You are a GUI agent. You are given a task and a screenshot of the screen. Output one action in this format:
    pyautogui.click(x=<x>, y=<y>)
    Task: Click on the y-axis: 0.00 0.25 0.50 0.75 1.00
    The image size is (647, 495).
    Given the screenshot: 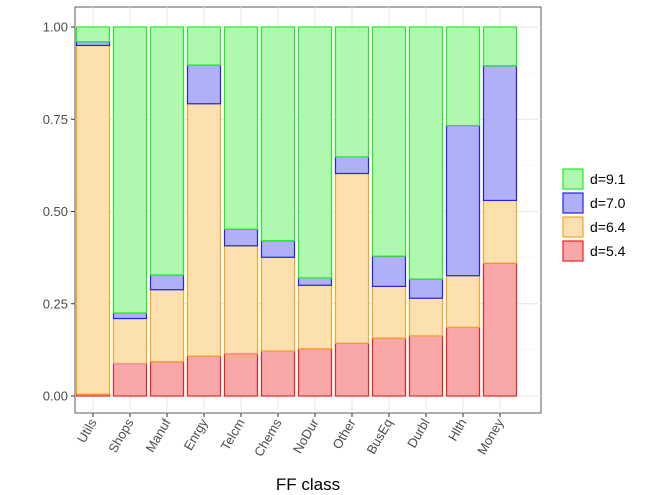 What is the action you would take?
    pyautogui.click(x=59, y=212)
    